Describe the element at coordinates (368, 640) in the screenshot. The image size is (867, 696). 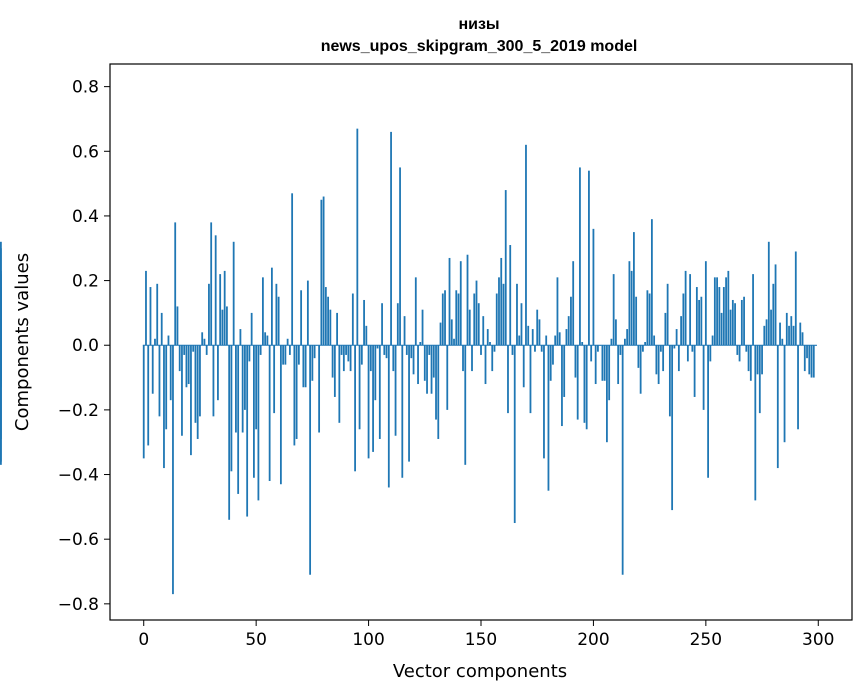
I see `x-tick-label: 100` at that location.